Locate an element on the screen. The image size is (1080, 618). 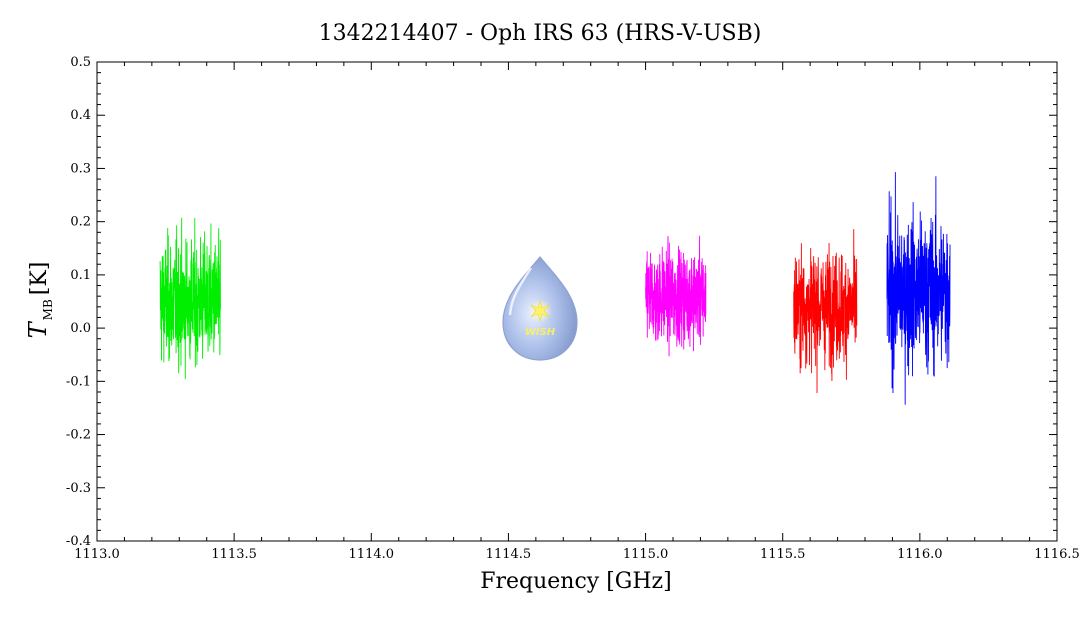
x-tick-label: 1114.5 is located at coordinates (509, 554).